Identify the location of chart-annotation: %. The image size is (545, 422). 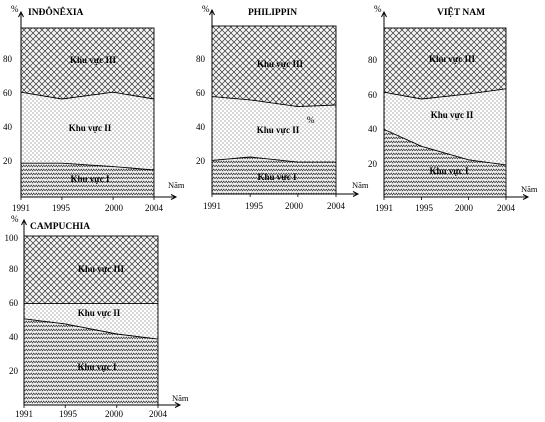
(311, 120).